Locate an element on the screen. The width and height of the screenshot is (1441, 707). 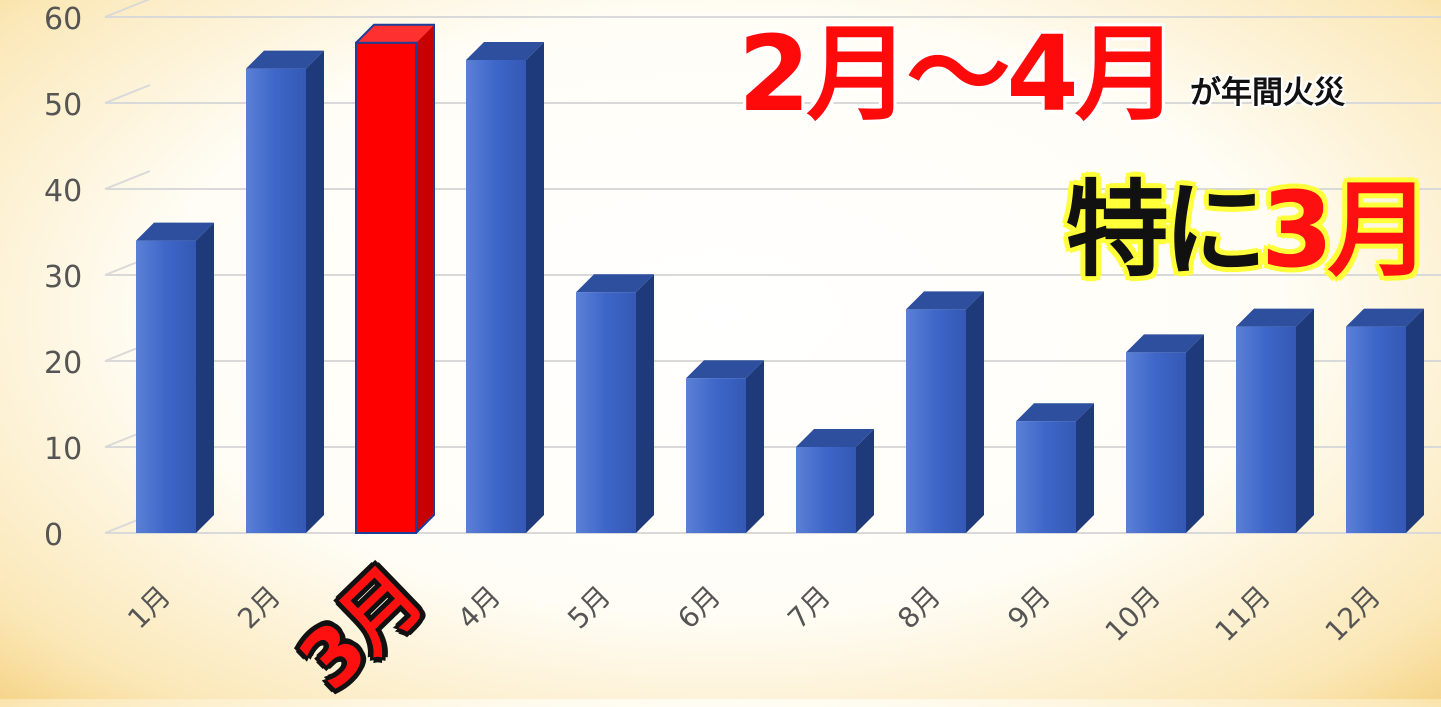
headline-subtext: が年間火災 is located at coordinates (1267, 93).